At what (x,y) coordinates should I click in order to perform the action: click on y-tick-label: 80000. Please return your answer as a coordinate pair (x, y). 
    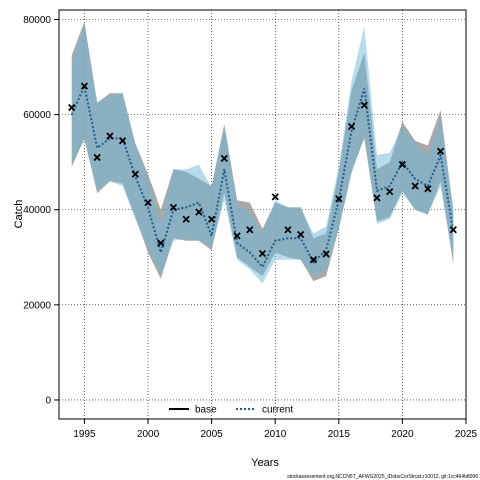
    Looking at the image, I should click on (37, 20).